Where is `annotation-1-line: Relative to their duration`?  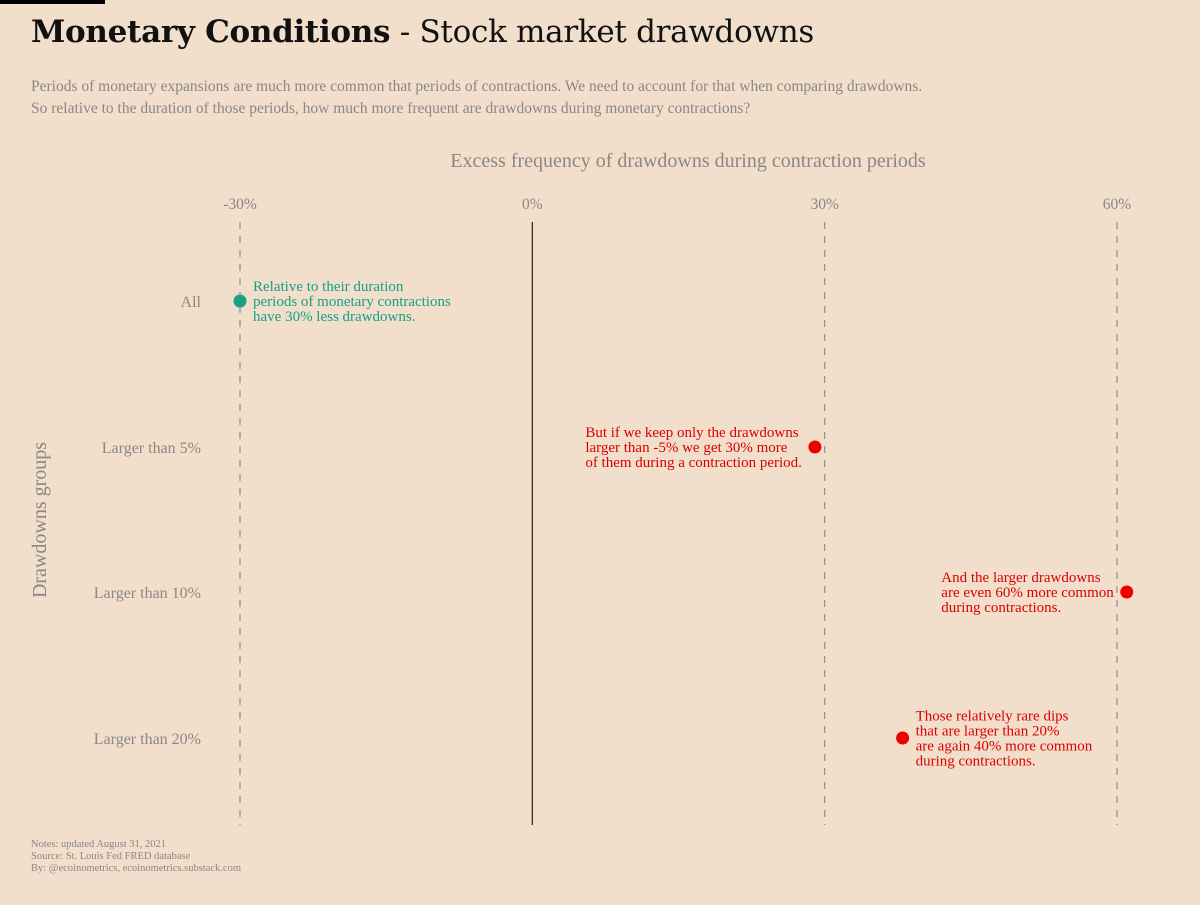 annotation-1-line: Relative to their duration is located at coordinates (328, 287).